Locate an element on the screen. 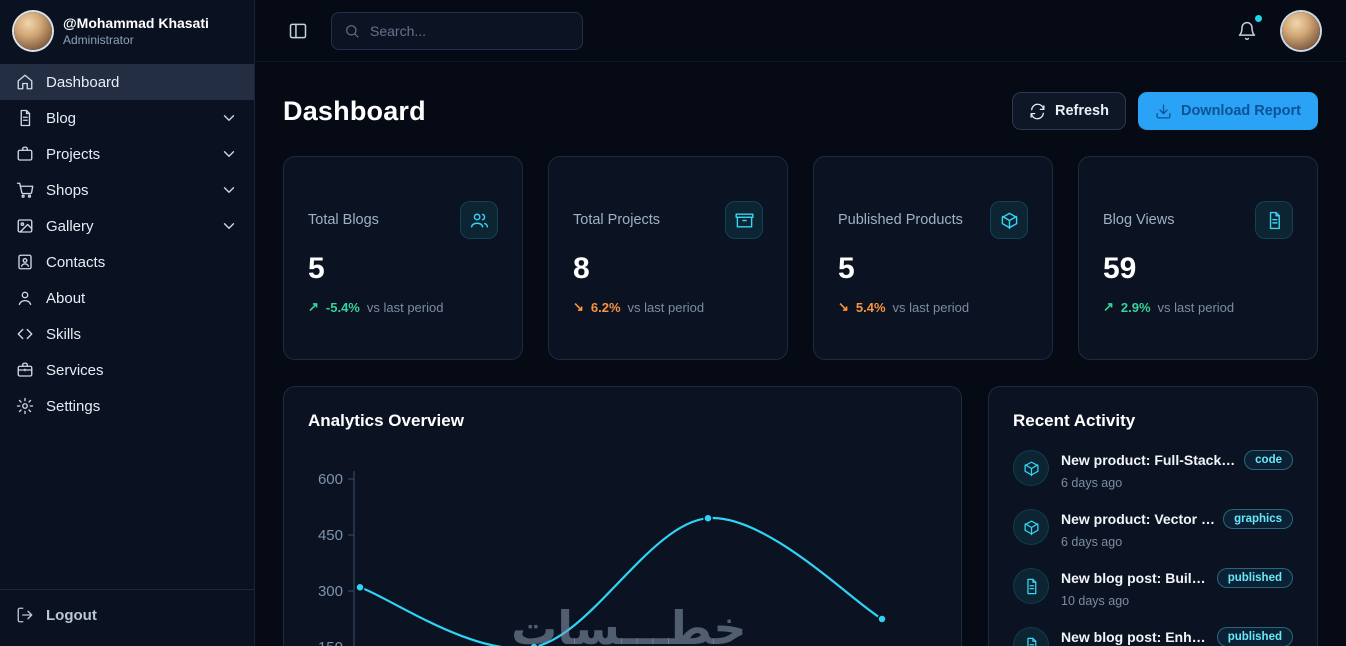  search-input is located at coordinates (470, 30).